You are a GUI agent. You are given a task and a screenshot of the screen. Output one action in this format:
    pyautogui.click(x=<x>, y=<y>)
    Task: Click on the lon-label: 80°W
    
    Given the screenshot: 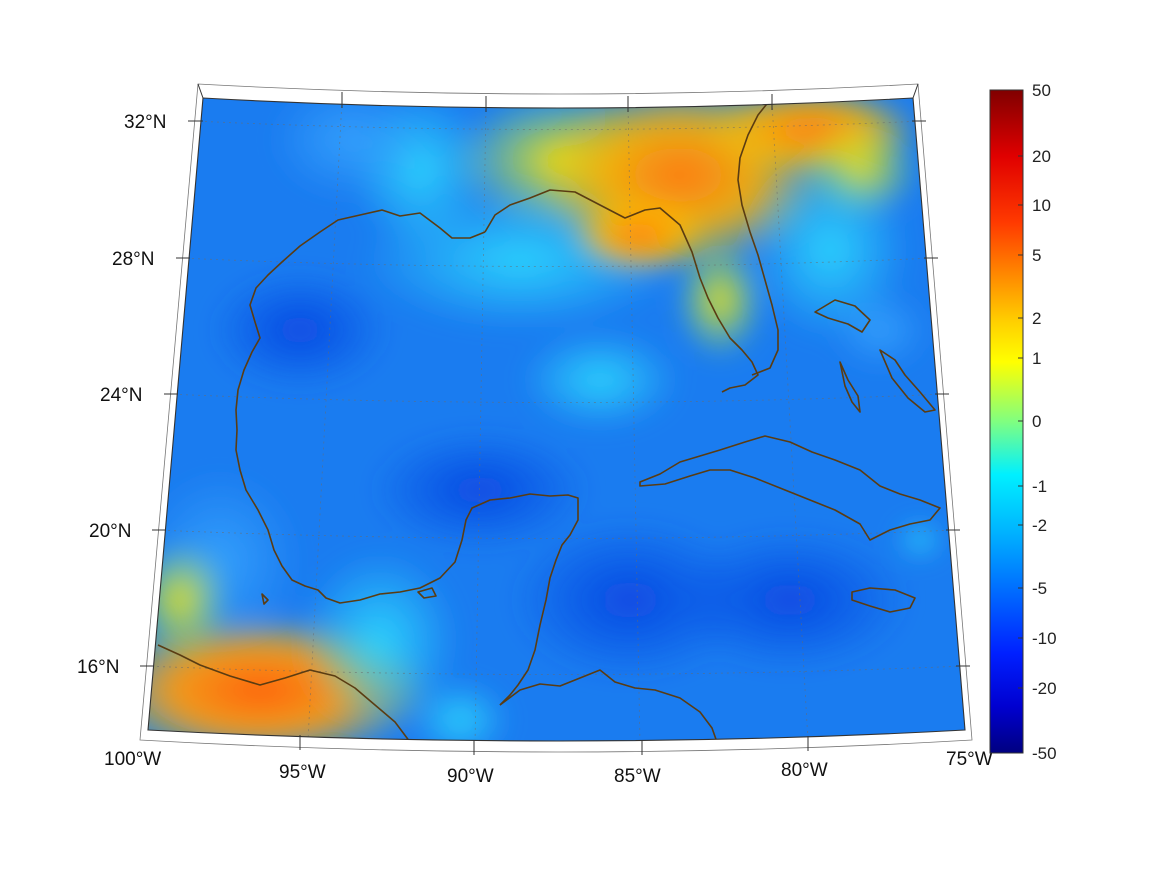 What is the action you would take?
    pyautogui.click(x=804, y=770)
    